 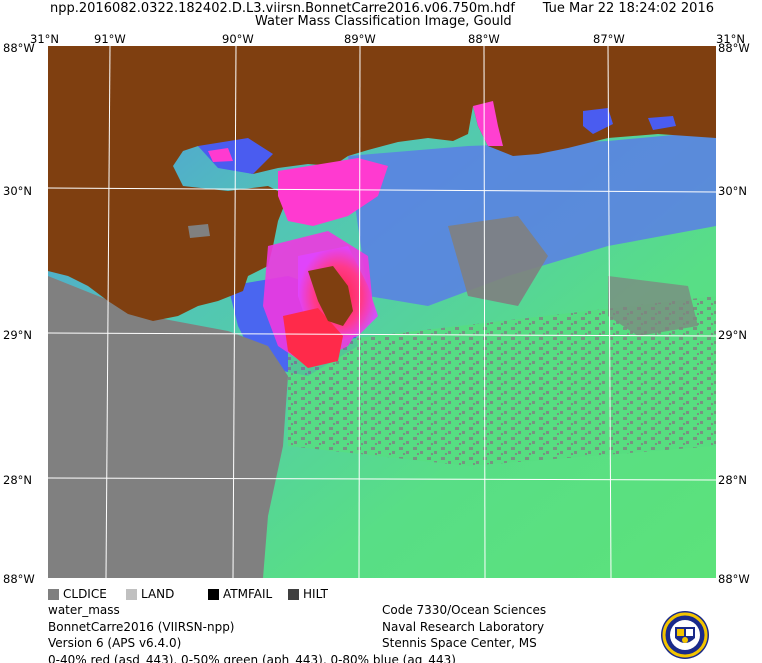 I want to click on cloud-patch-east, so click(x=653, y=306).